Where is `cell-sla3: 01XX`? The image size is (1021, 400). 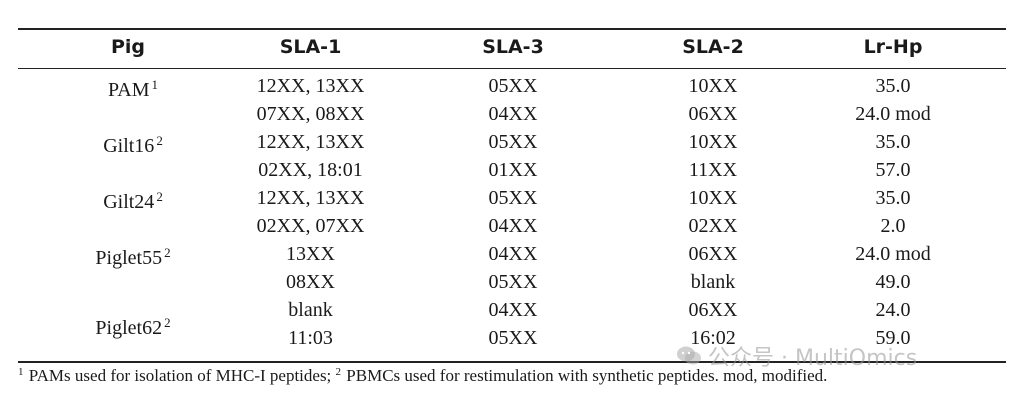 cell-sla3: 01XX is located at coordinates (513, 170).